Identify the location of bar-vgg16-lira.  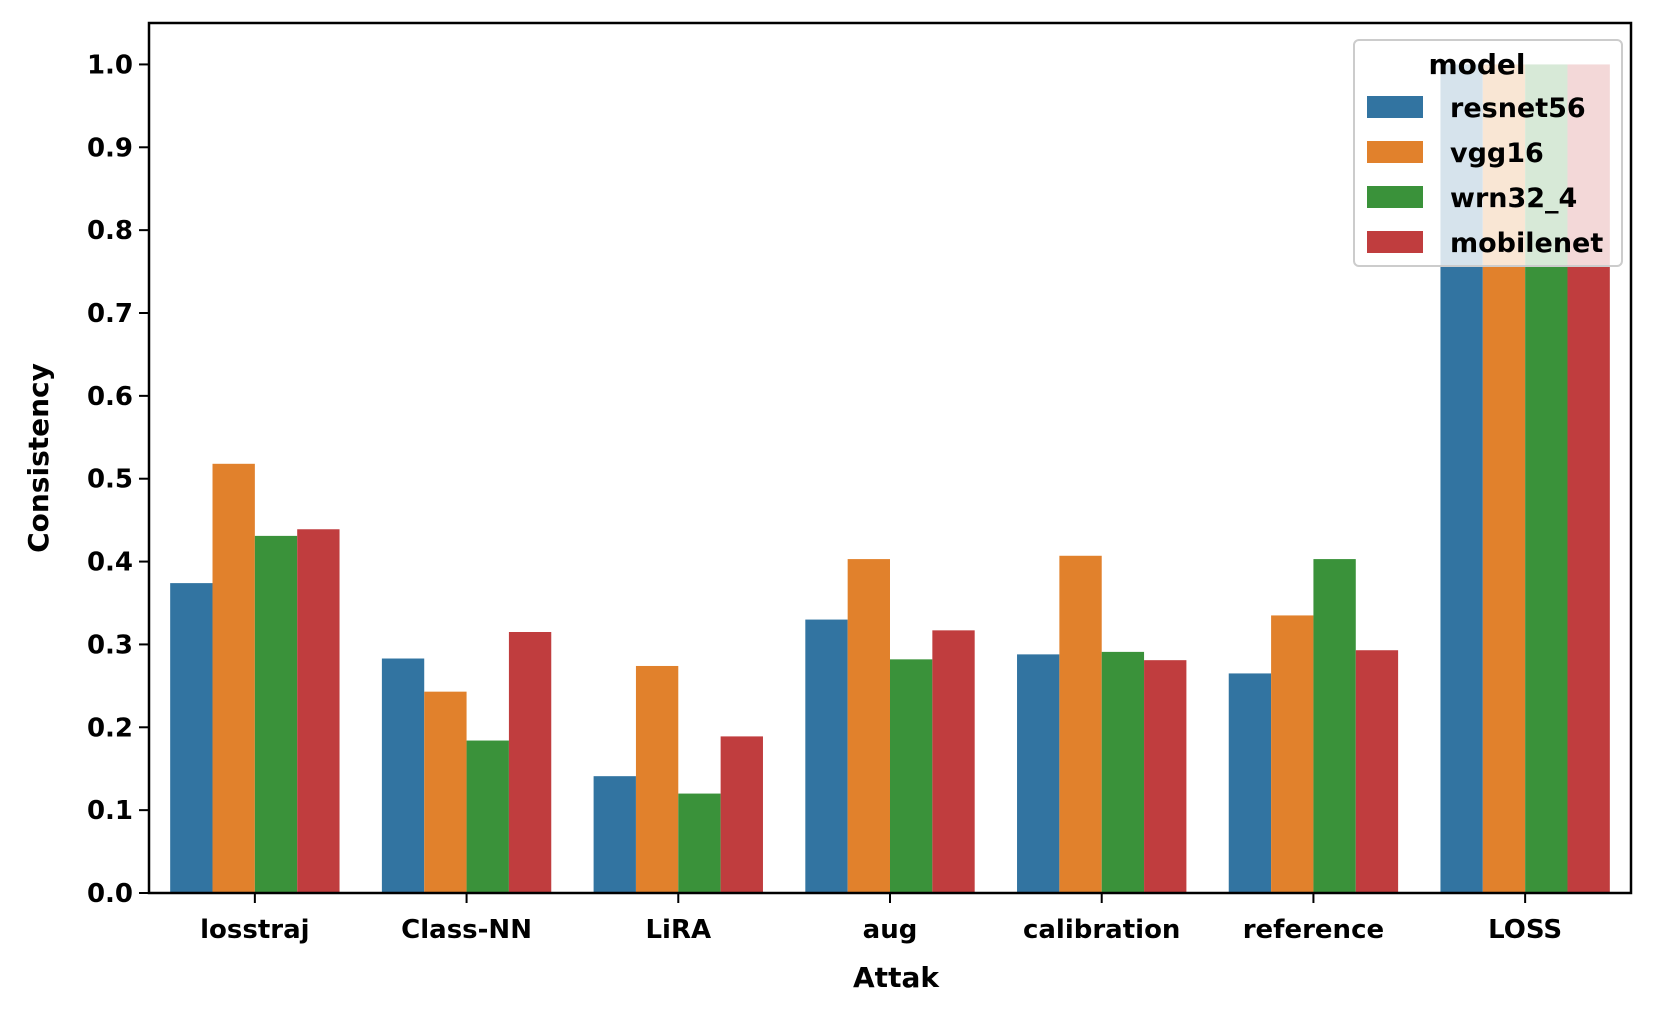
(657, 779).